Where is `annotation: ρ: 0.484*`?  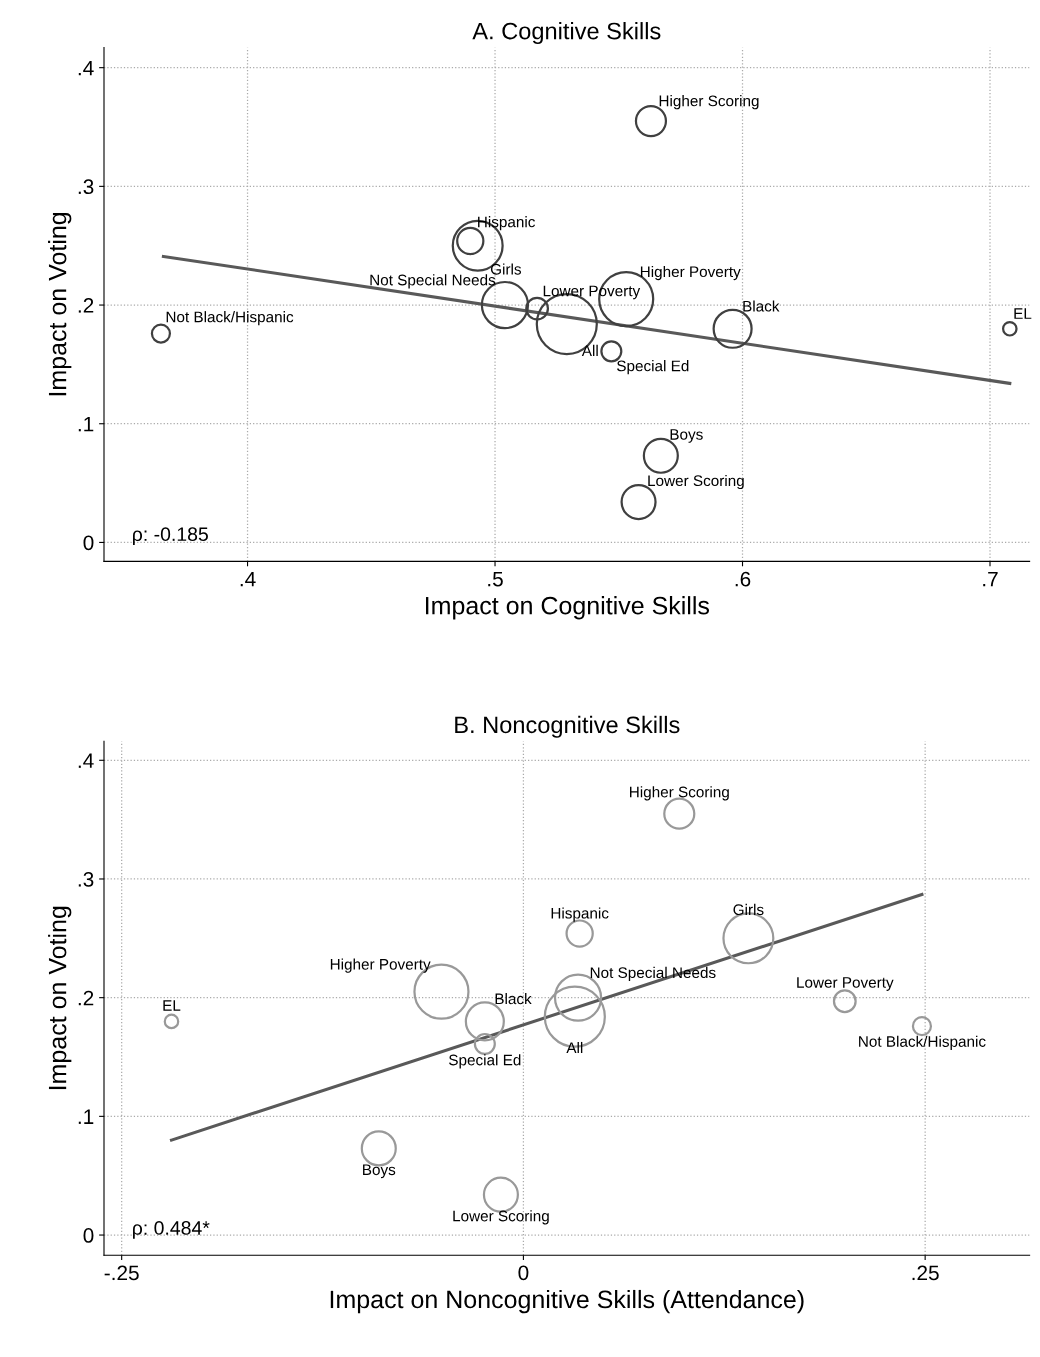
annotation: ρ: 0.484* is located at coordinates (171, 1230).